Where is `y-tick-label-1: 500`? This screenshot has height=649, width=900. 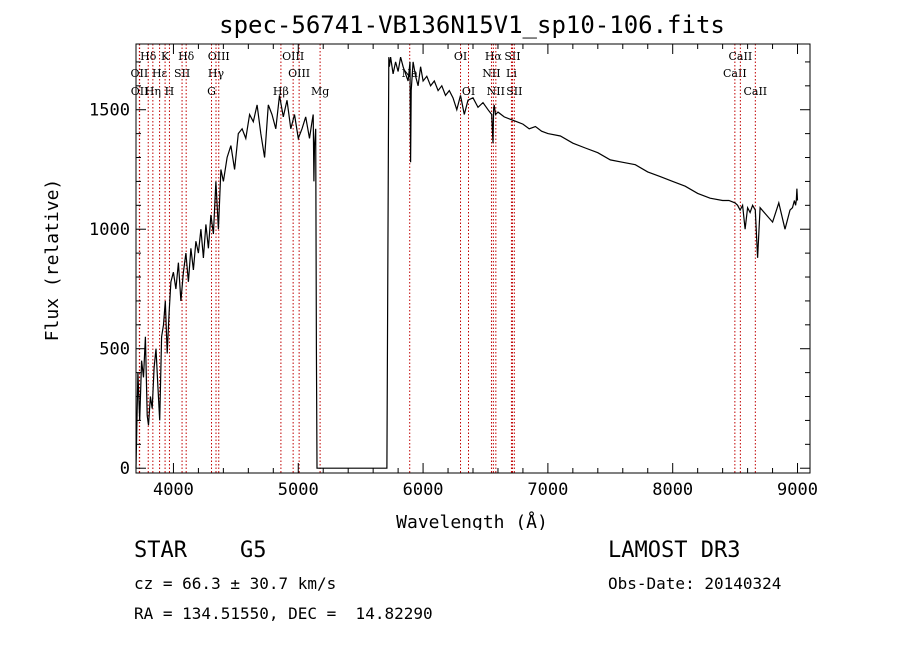
y-tick-label-1: 500 is located at coordinates (114, 350).